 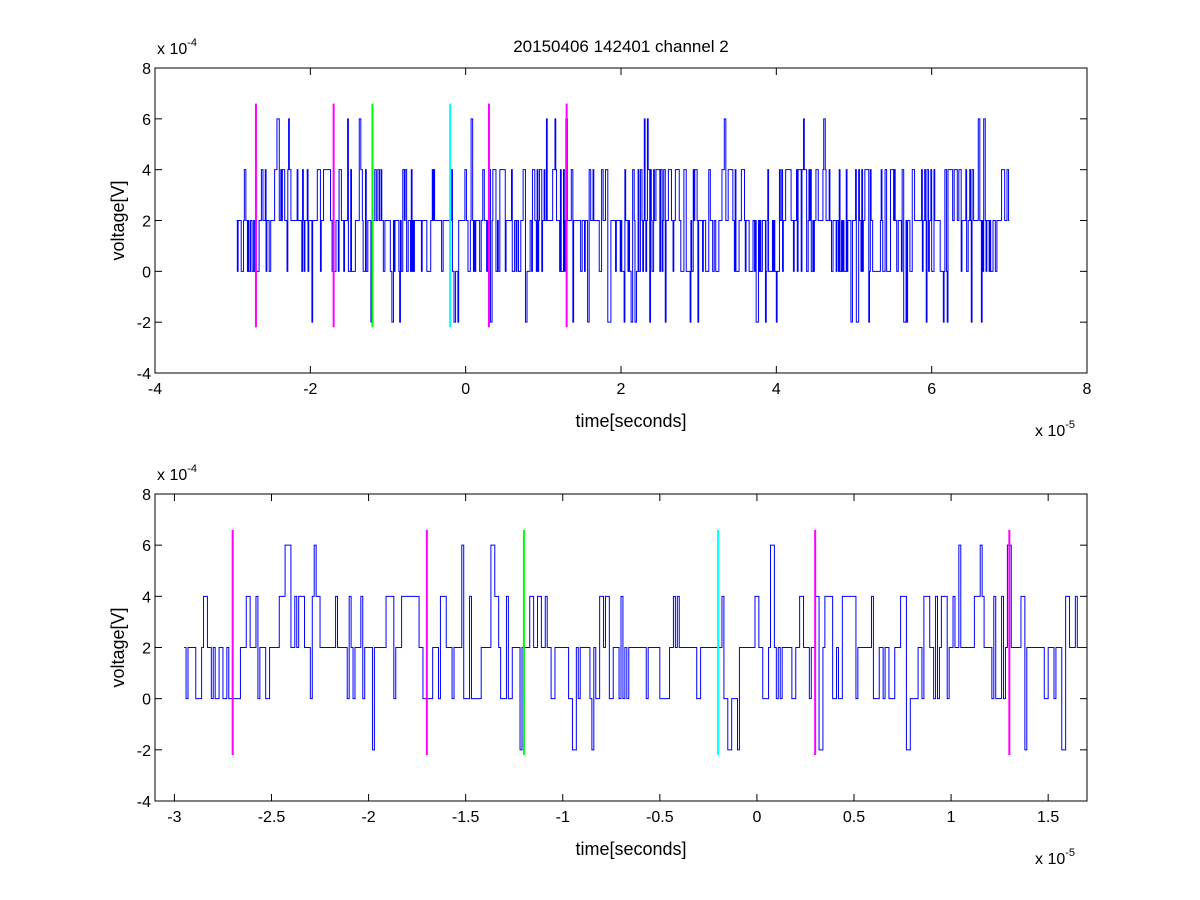 What do you see at coordinates (1087, 389) in the screenshot?
I see `x-tick-label: 8` at bounding box center [1087, 389].